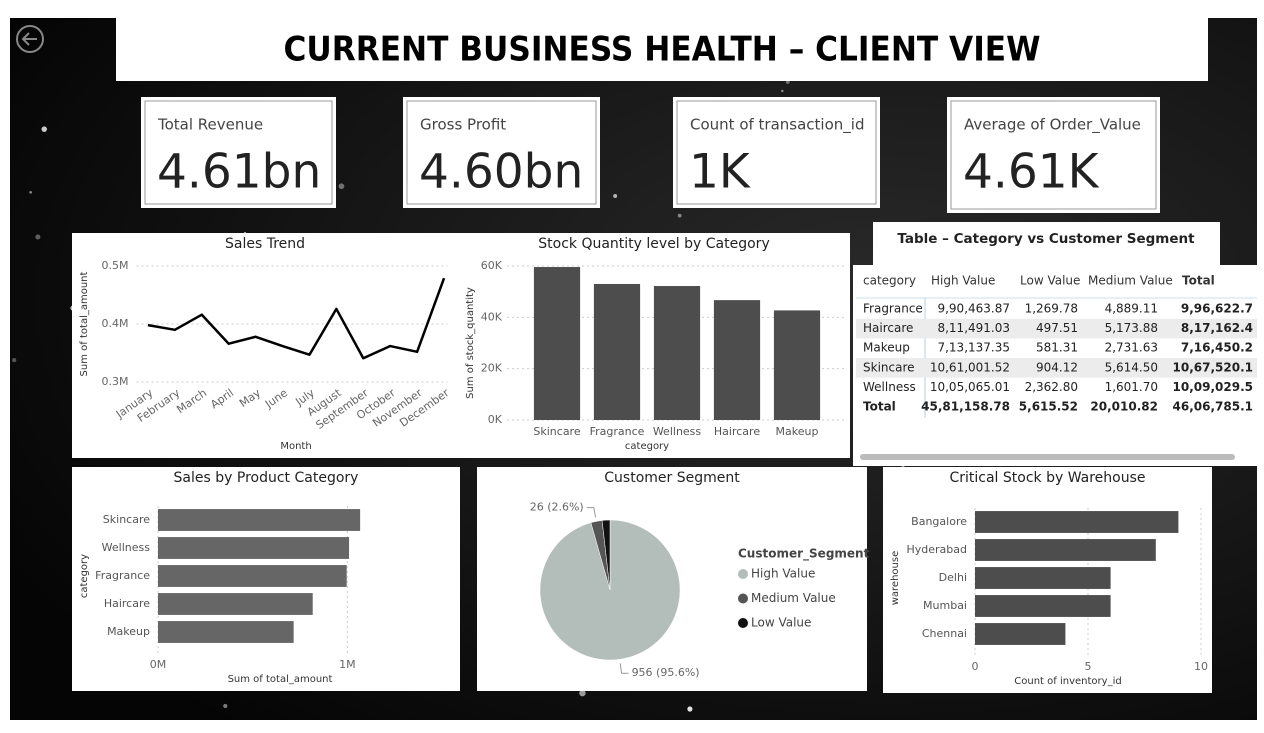  What do you see at coordinates (128, 631) in the screenshot?
I see `y-tick-label: Makeup` at bounding box center [128, 631].